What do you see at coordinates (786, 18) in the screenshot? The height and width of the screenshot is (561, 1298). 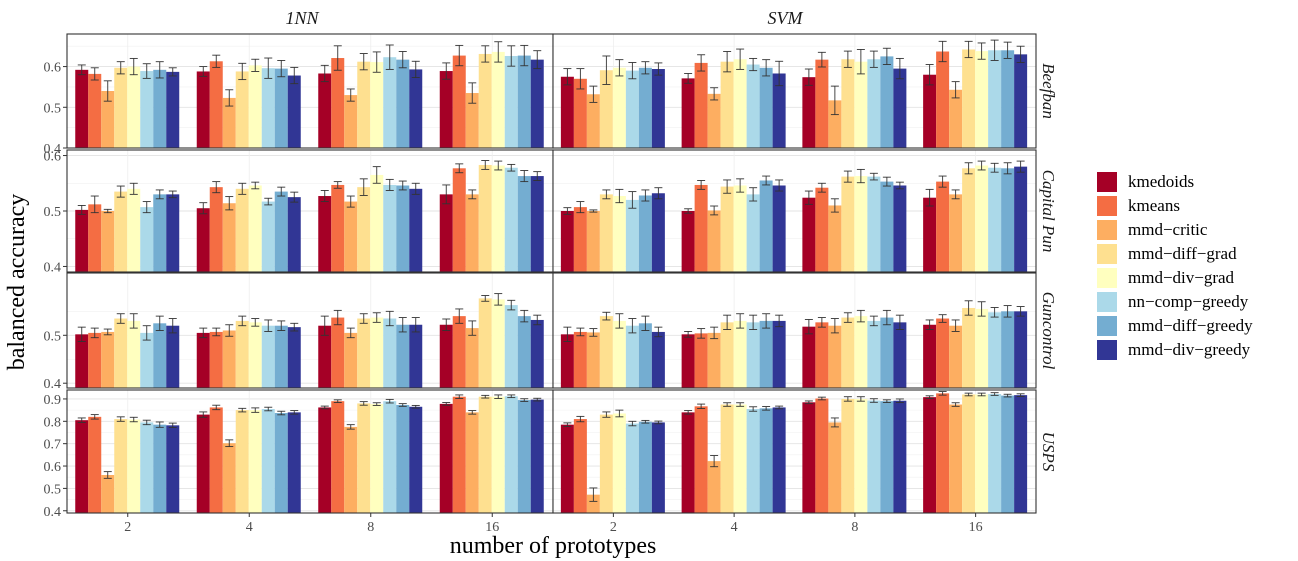 I see `column-label-svm: SVM` at bounding box center [786, 18].